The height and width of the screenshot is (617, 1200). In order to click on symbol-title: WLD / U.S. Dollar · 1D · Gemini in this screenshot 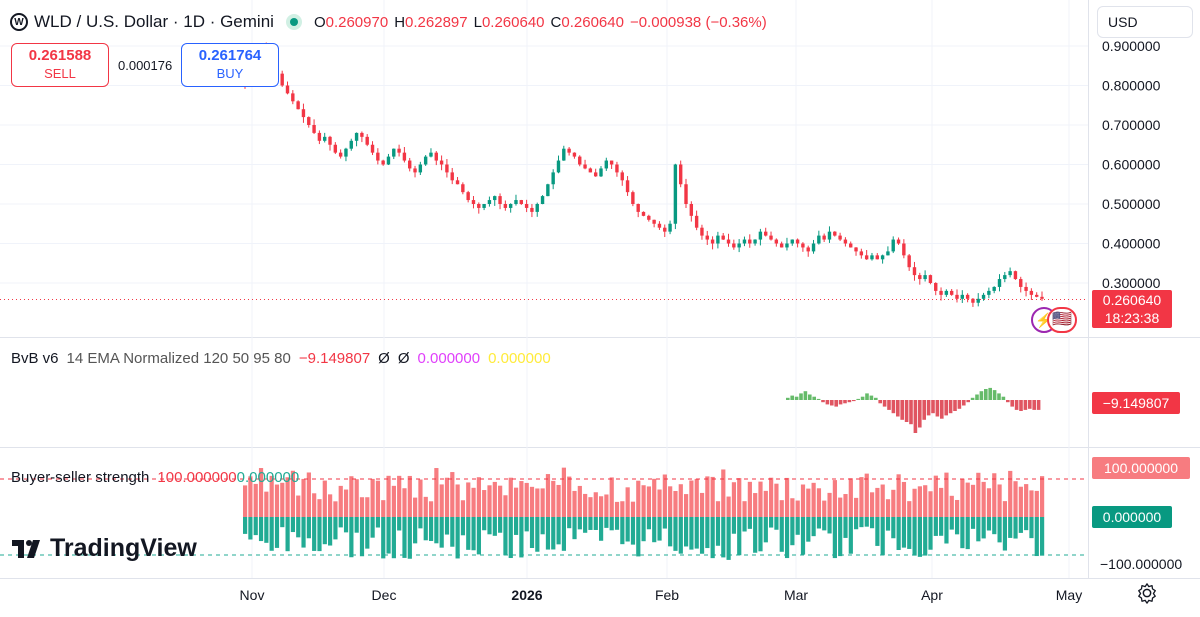, I will do `click(154, 21)`.